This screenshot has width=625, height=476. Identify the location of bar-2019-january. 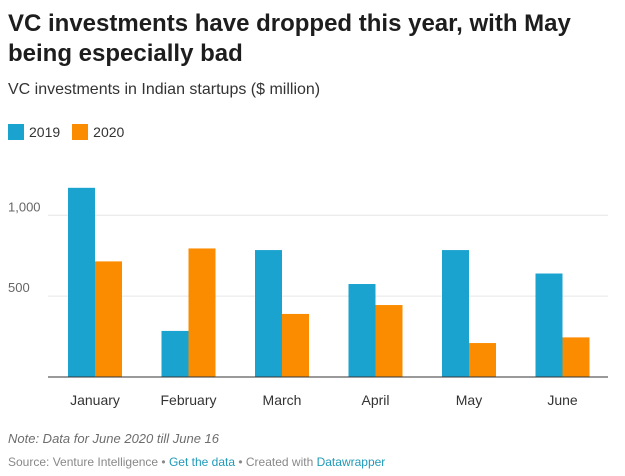
(81, 282).